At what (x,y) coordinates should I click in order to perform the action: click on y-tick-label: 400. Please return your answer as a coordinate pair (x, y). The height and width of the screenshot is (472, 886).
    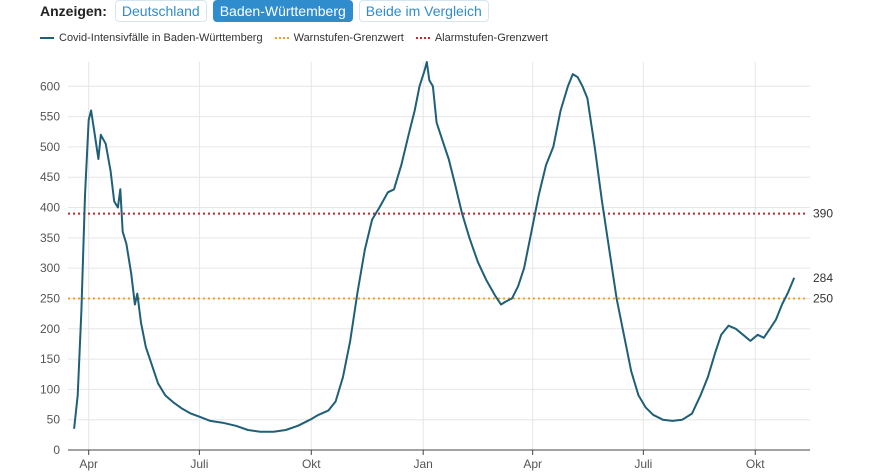
    Looking at the image, I should click on (50, 208).